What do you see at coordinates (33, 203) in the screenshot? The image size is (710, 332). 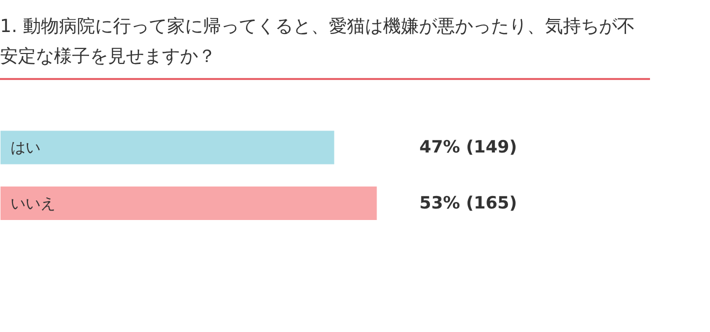 I see `y-tick-label: いいえ` at bounding box center [33, 203].